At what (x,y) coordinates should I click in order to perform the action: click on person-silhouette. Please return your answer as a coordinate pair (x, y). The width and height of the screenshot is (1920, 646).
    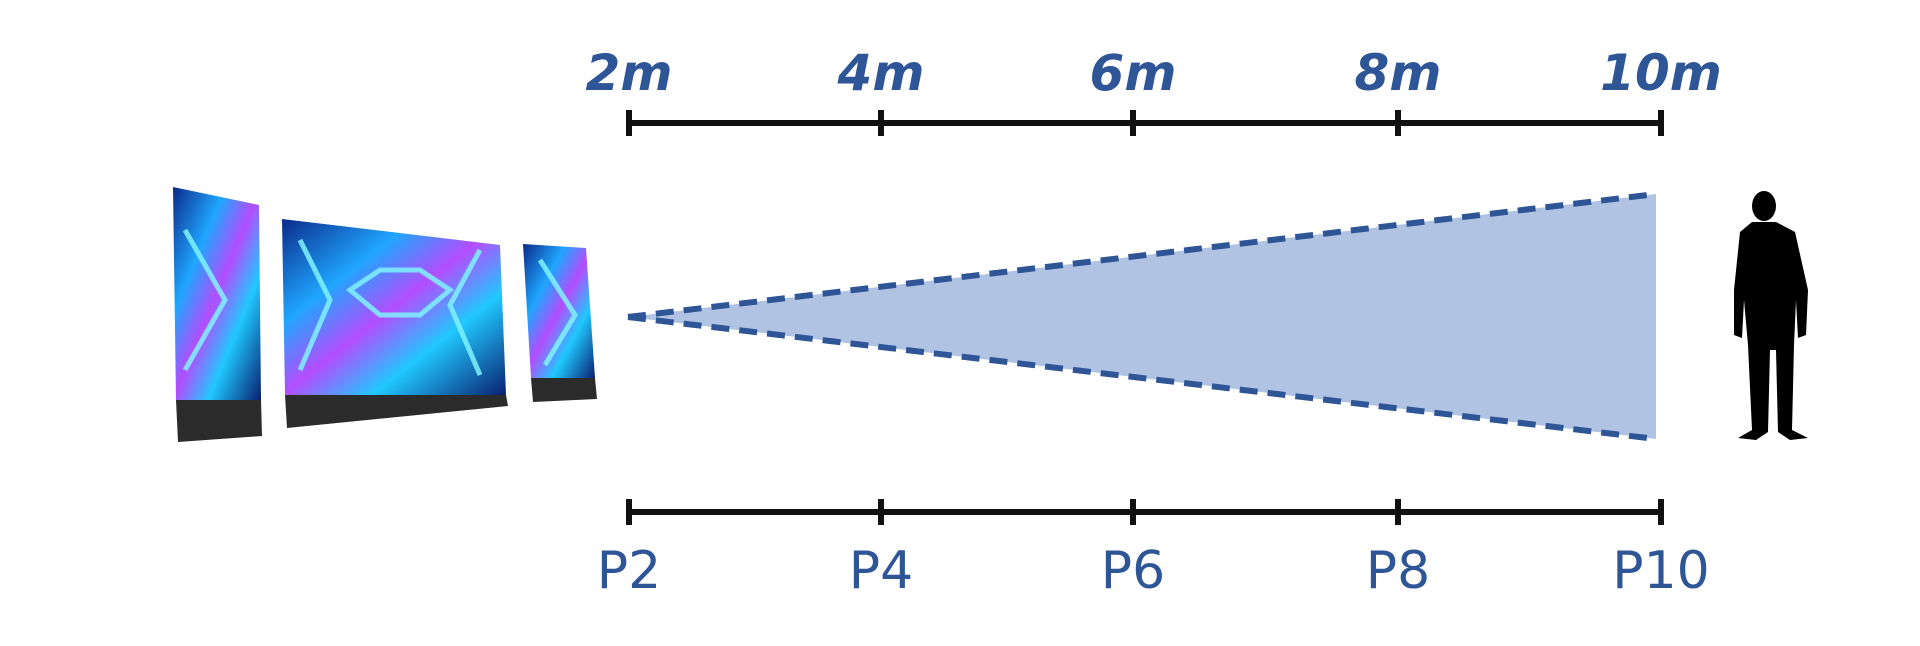
    Looking at the image, I should click on (1771, 315).